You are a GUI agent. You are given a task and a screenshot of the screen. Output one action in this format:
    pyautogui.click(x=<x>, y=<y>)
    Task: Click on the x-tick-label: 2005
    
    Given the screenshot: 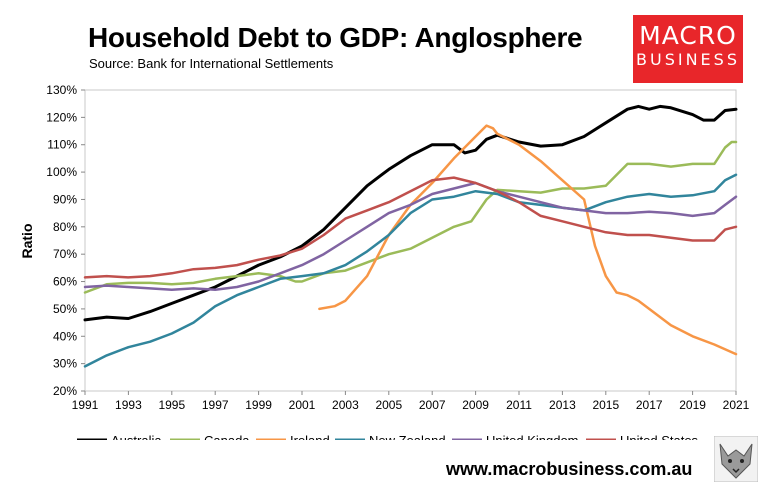 What is the action you would take?
    pyautogui.click(x=388, y=405)
    